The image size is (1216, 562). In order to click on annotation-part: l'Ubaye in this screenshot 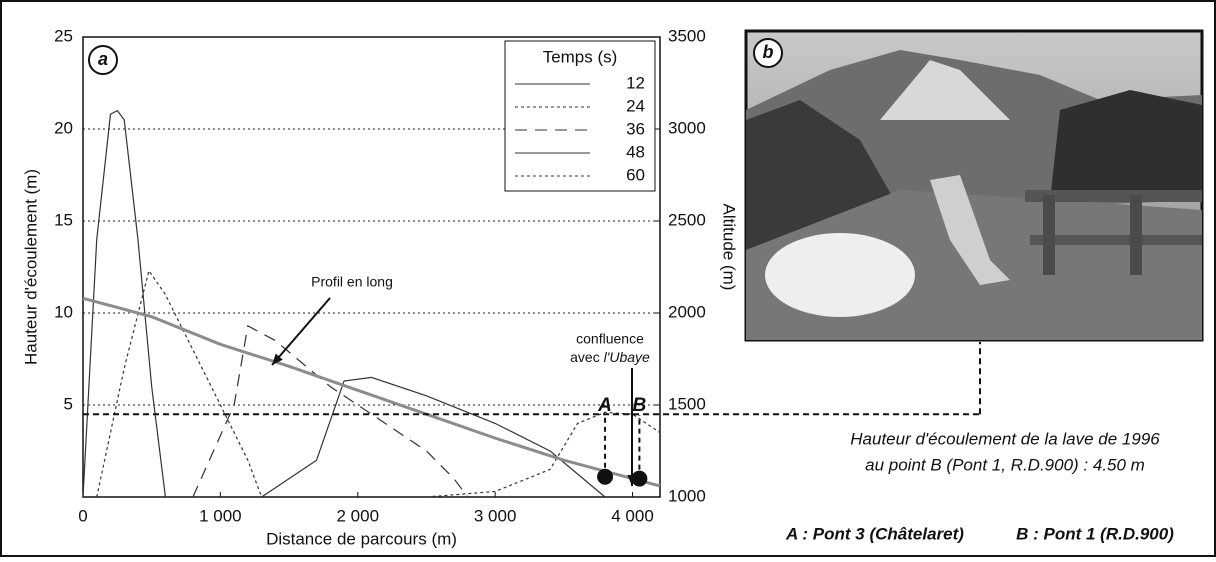, I will do `click(627, 357)`.